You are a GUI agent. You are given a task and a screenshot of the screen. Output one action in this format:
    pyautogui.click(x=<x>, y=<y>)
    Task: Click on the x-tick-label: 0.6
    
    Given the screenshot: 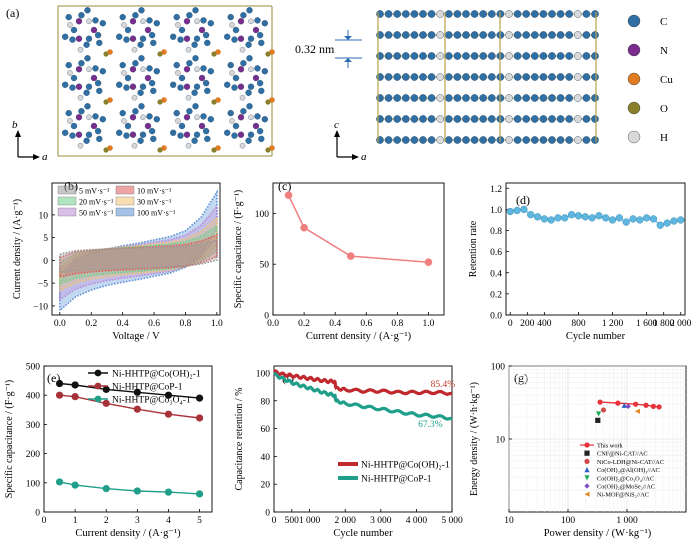 What is the action you would take?
    pyautogui.click(x=154, y=324)
    